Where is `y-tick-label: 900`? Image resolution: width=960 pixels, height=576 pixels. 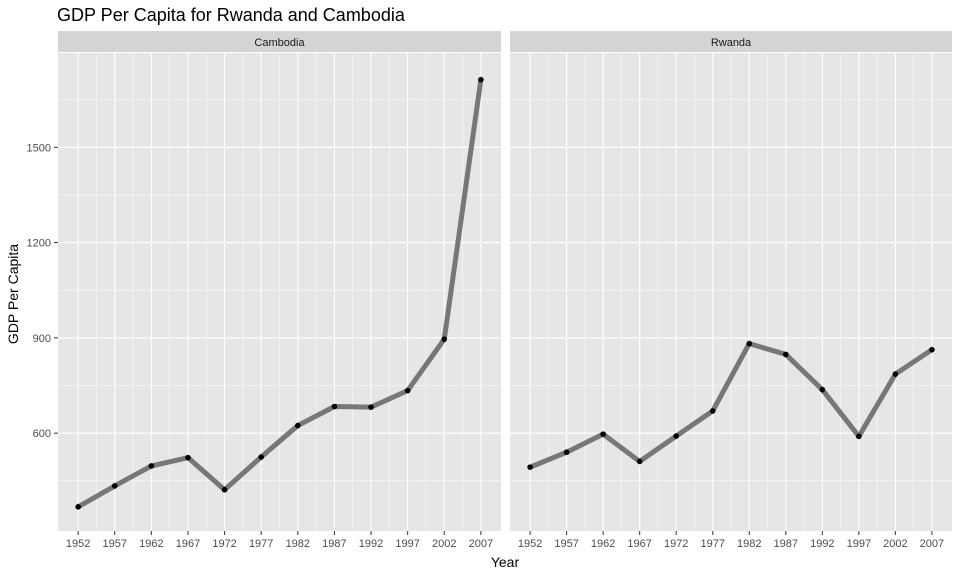 y-tick-label: 900 is located at coordinates (42, 339).